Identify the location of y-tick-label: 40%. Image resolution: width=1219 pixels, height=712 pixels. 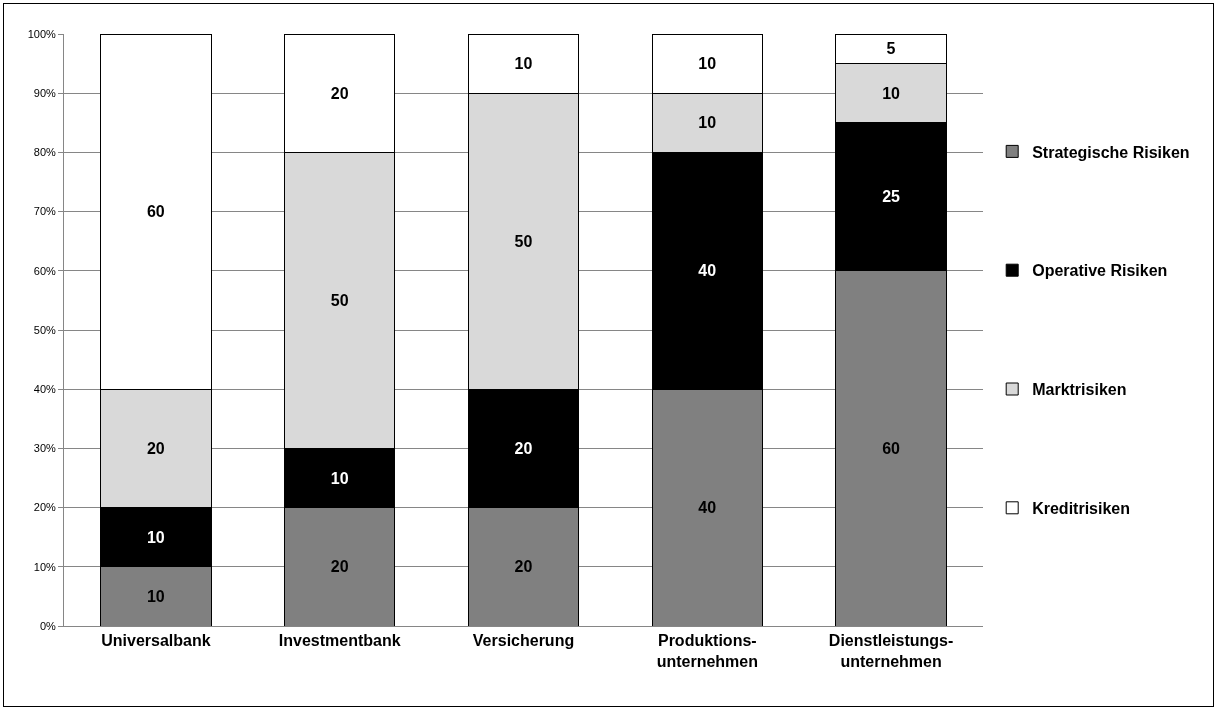
(44, 389).